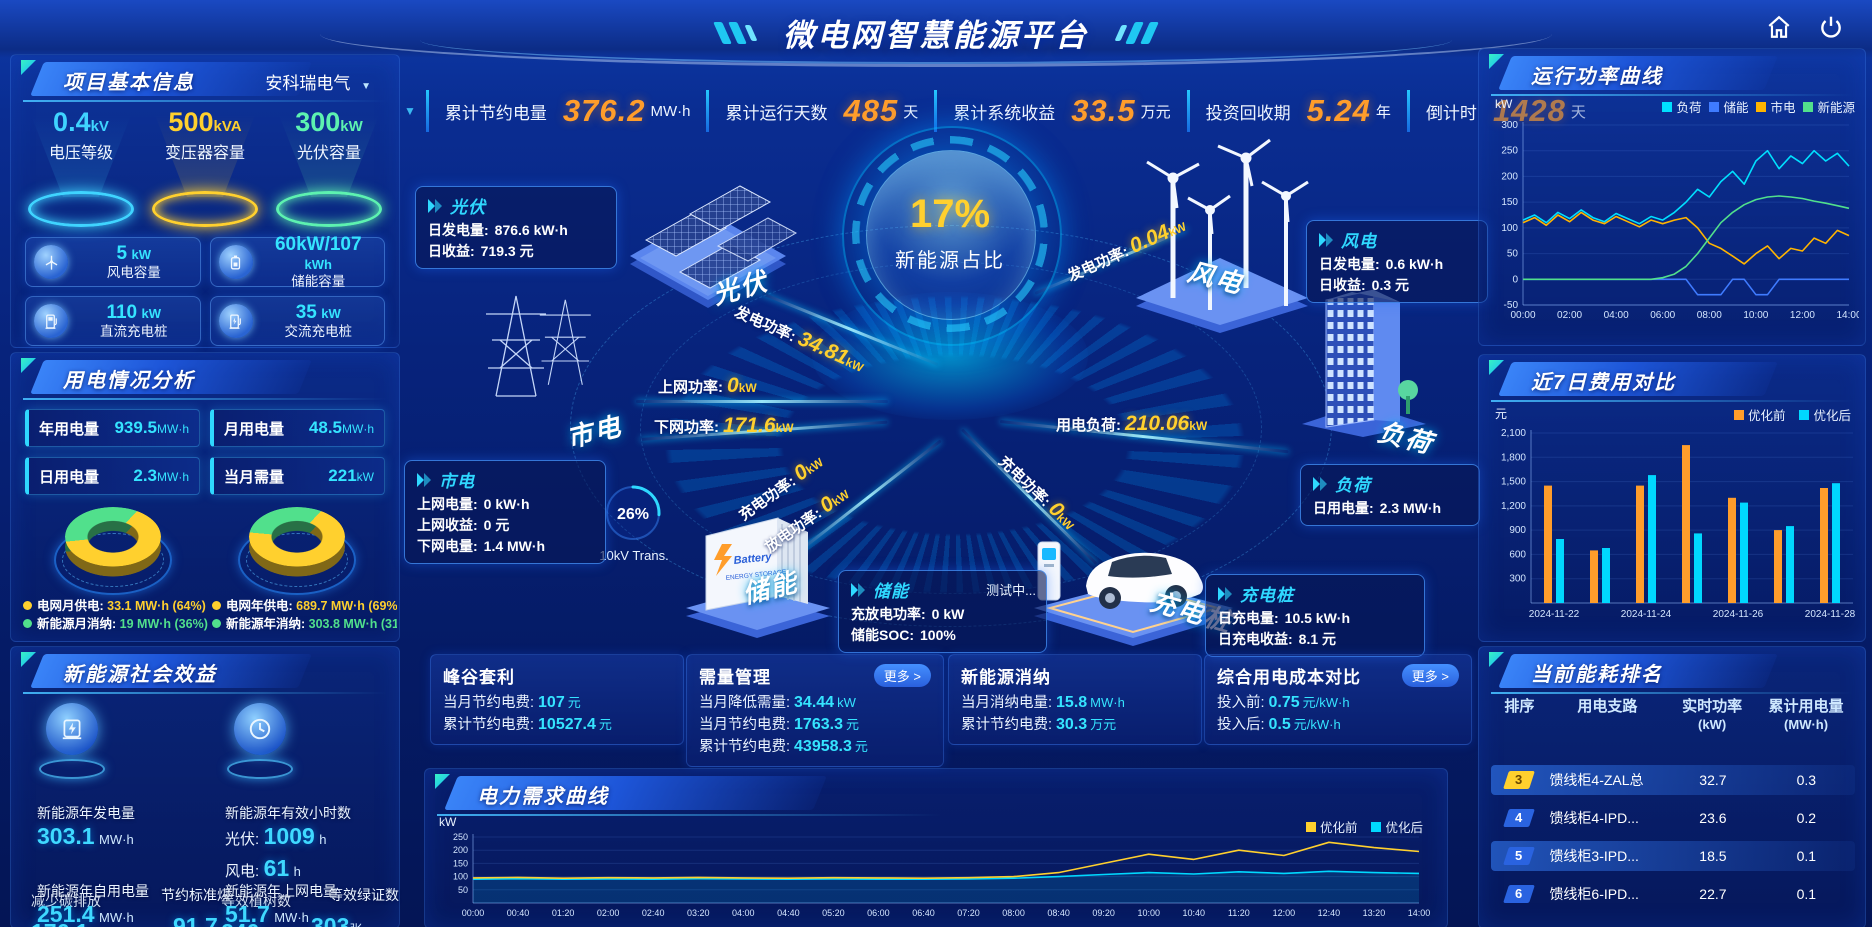 The height and width of the screenshot is (927, 1872). What do you see at coordinates (235, 262) in the screenshot?
I see `battery-icon` at bounding box center [235, 262].